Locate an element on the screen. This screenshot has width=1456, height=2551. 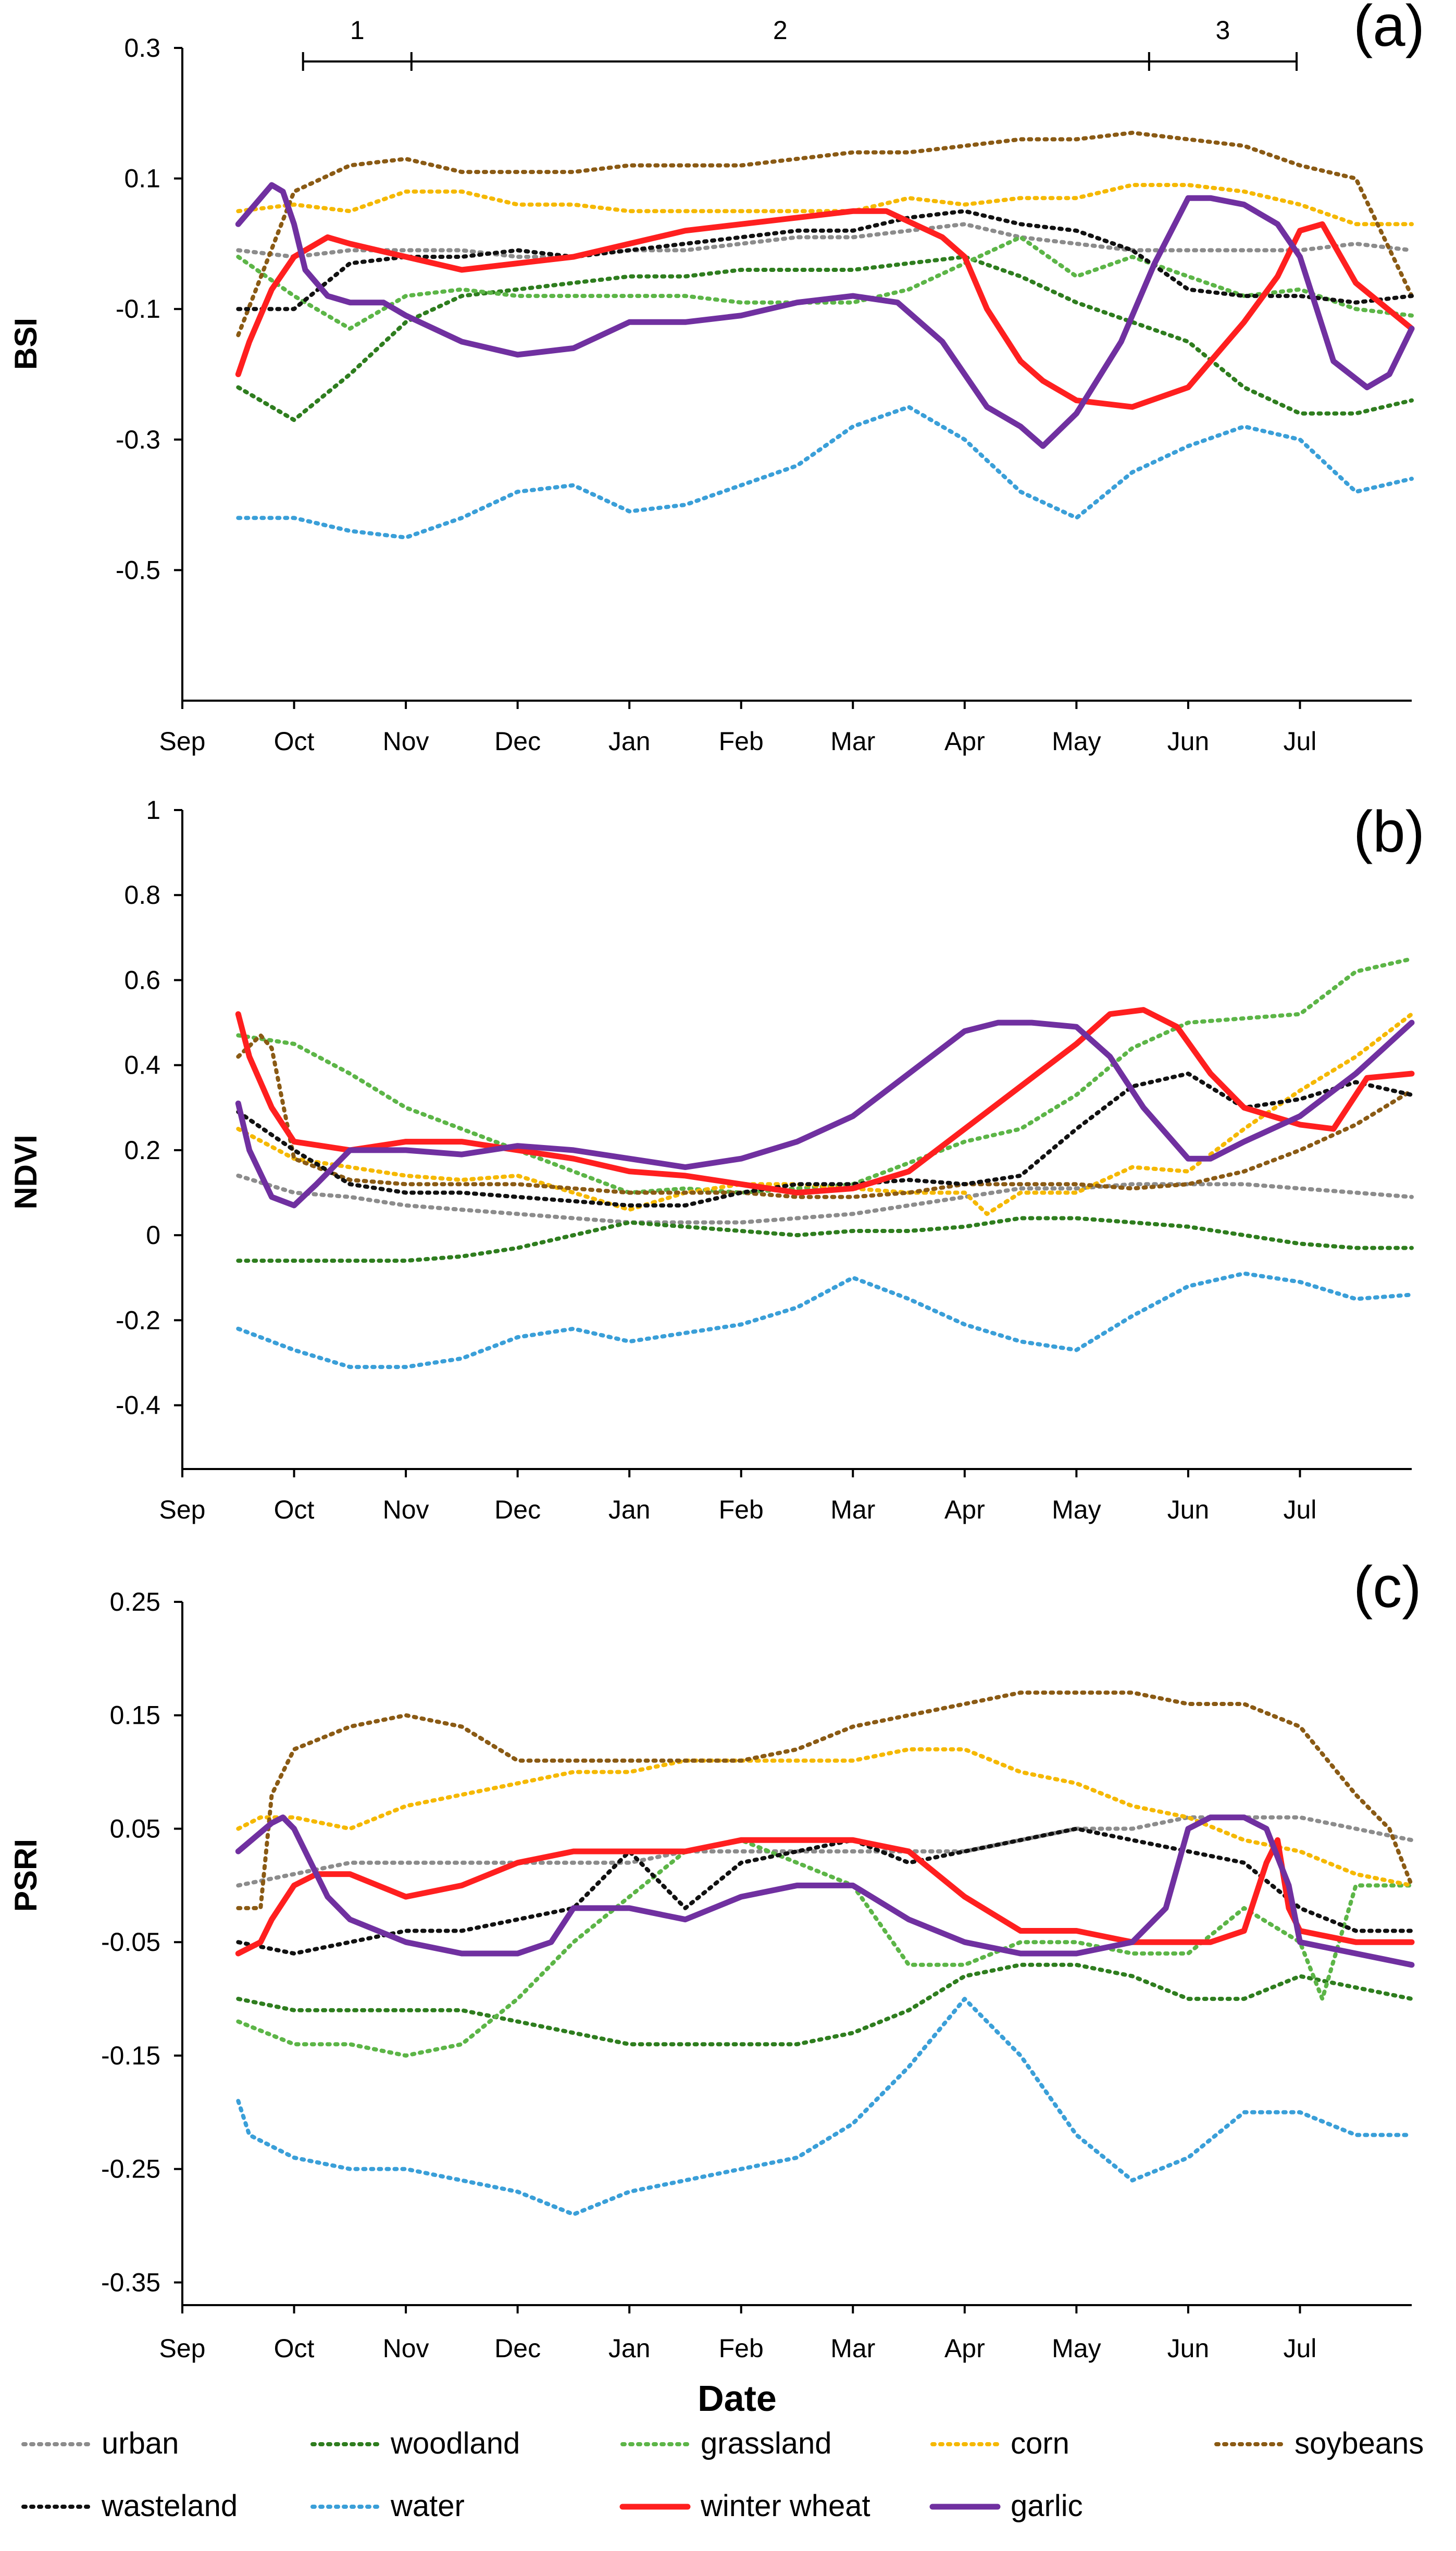
phase-annotations: 1 2 3 is located at coordinates (800, 43).